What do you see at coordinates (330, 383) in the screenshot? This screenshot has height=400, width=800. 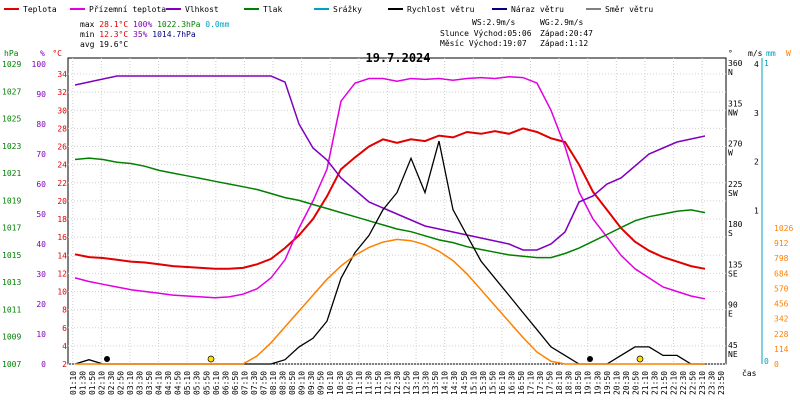 I see `x-tick-label: 10:10` at bounding box center [330, 383].